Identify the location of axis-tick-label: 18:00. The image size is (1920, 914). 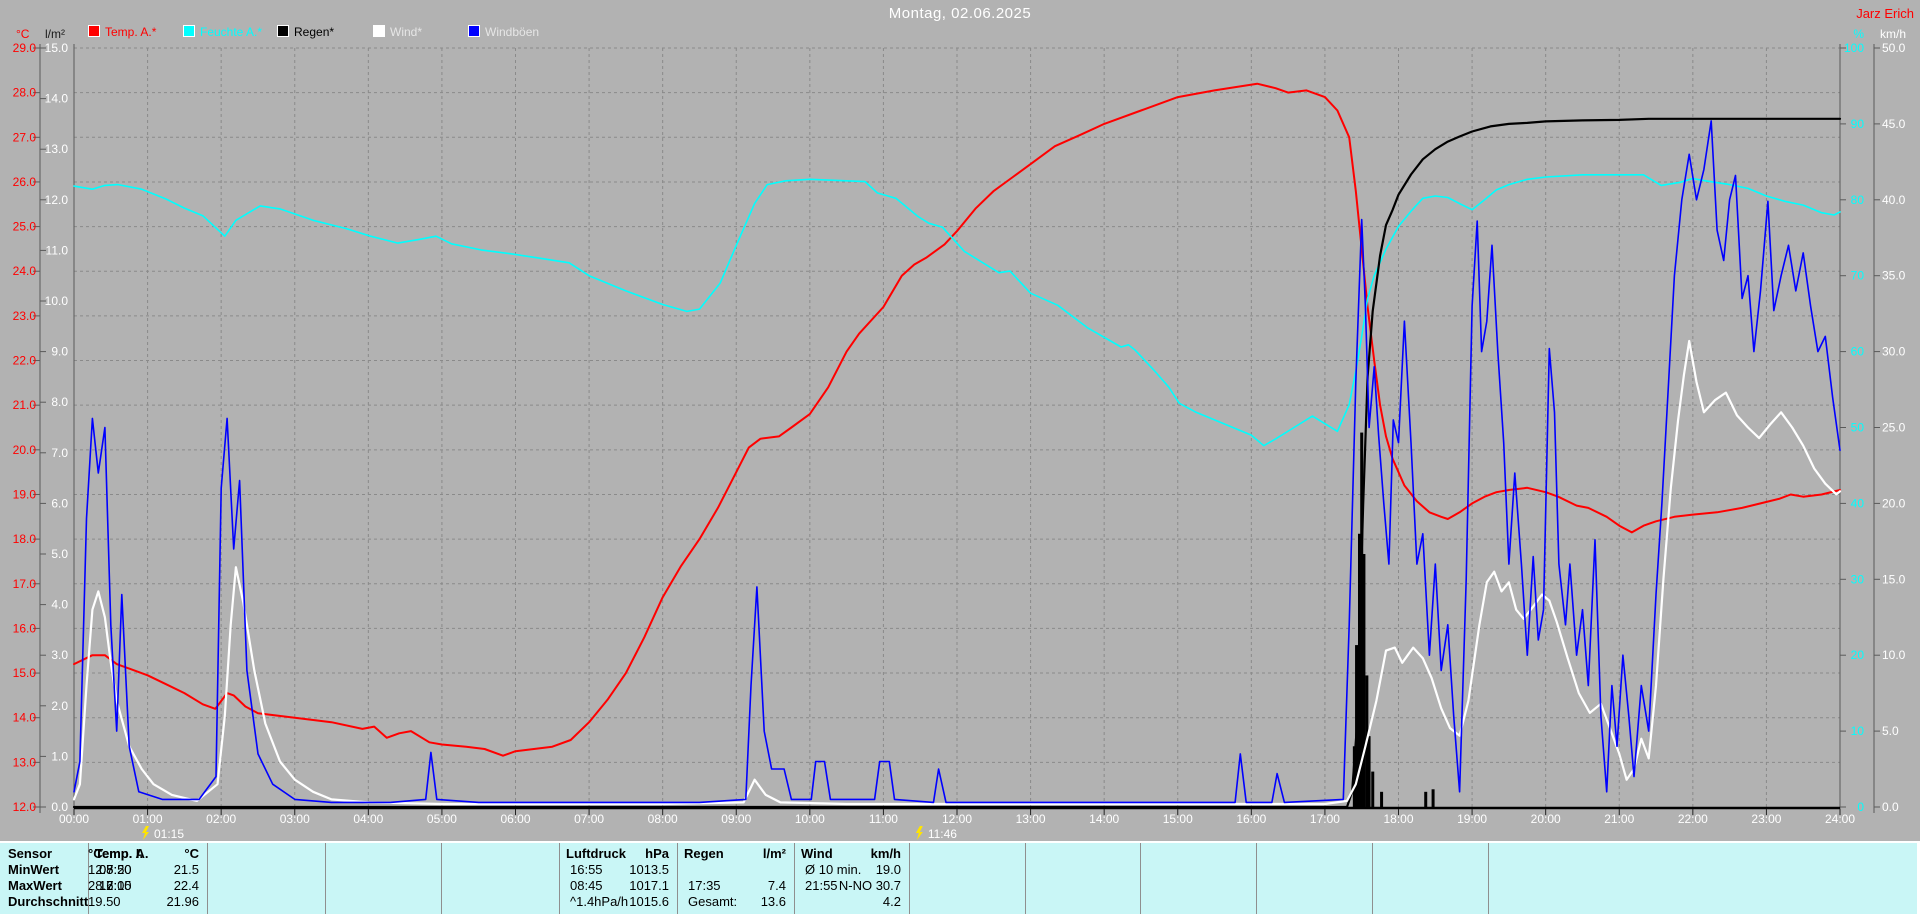
(1398, 819).